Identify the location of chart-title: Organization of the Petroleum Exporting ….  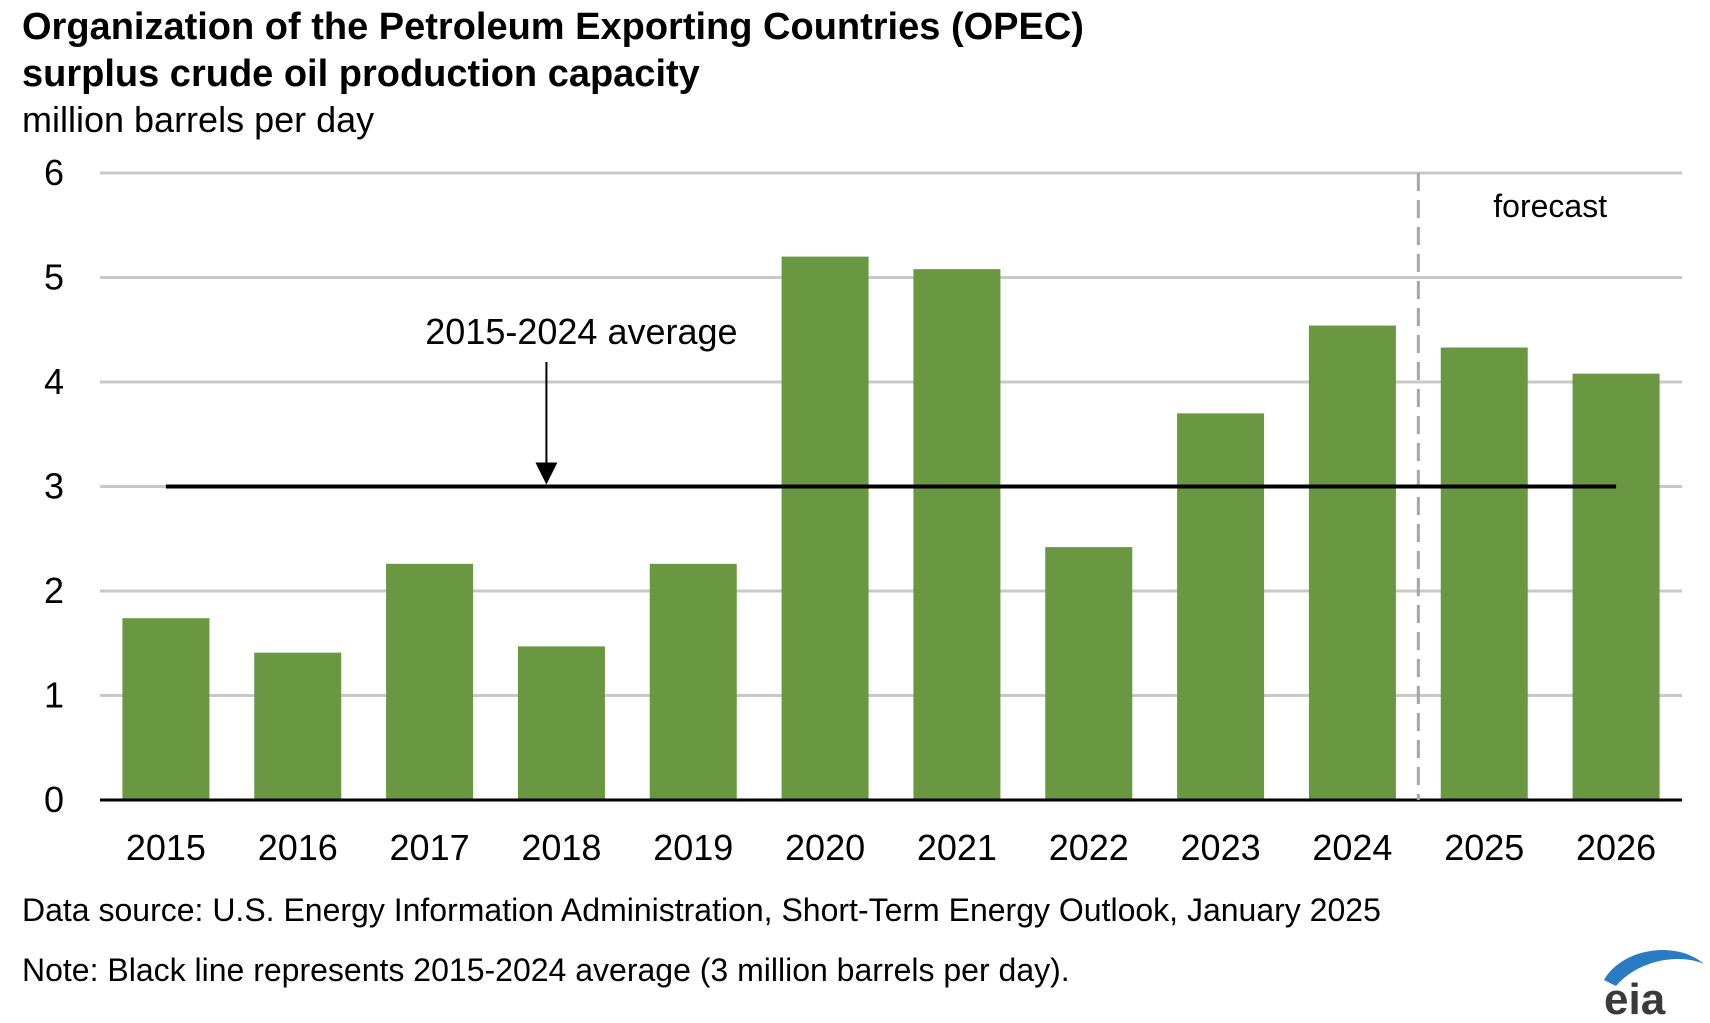
(553, 51).